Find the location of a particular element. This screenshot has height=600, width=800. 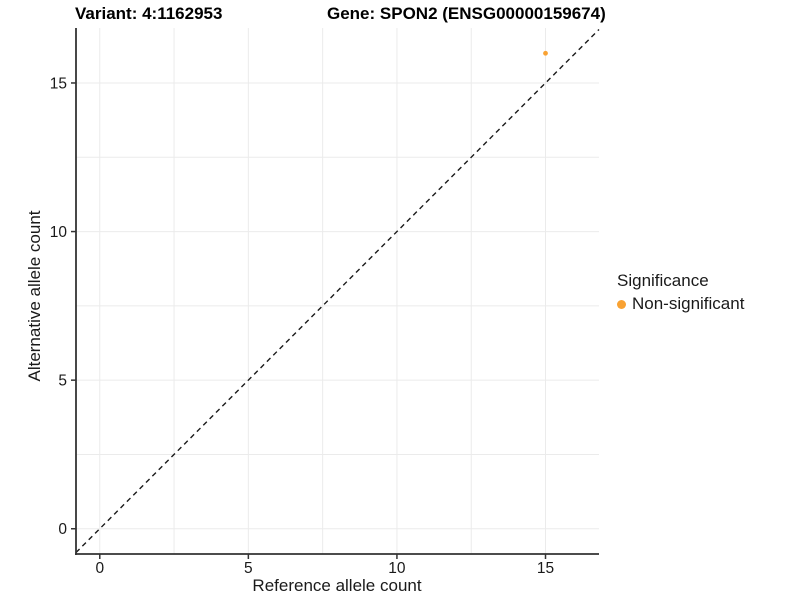

y-axis-tick-label: 15 is located at coordinates (58, 83).